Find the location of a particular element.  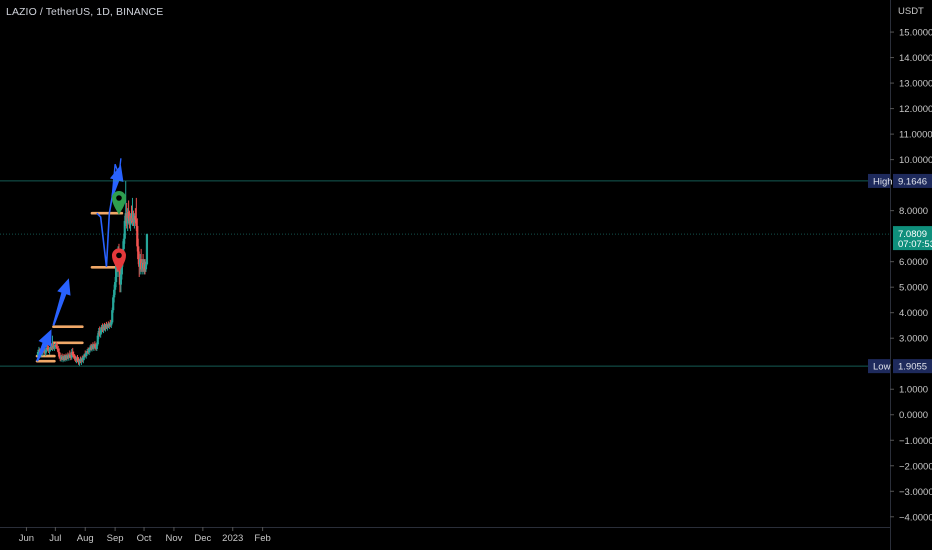

drawings is located at coordinates (81, 260).